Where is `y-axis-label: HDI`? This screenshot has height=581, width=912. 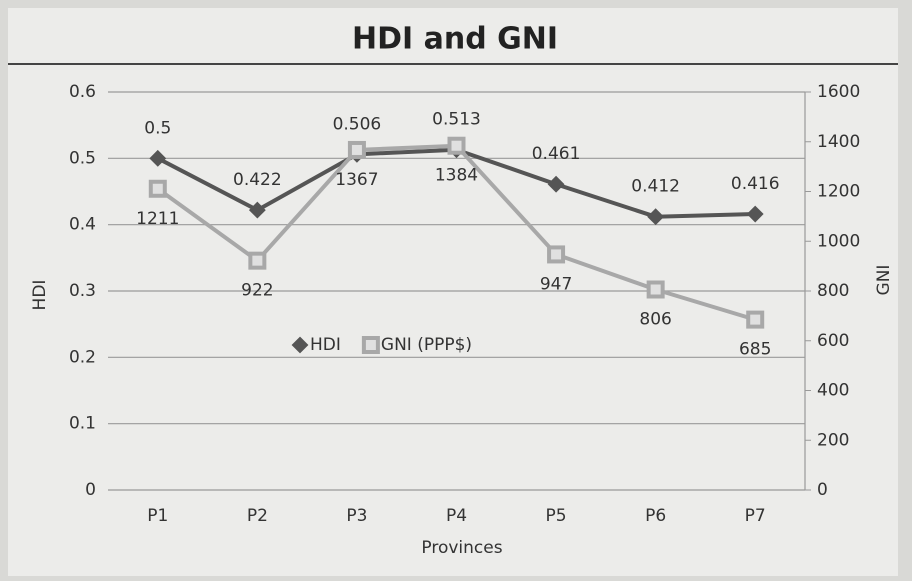
y-axis-label: HDI is located at coordinates (40, 295).